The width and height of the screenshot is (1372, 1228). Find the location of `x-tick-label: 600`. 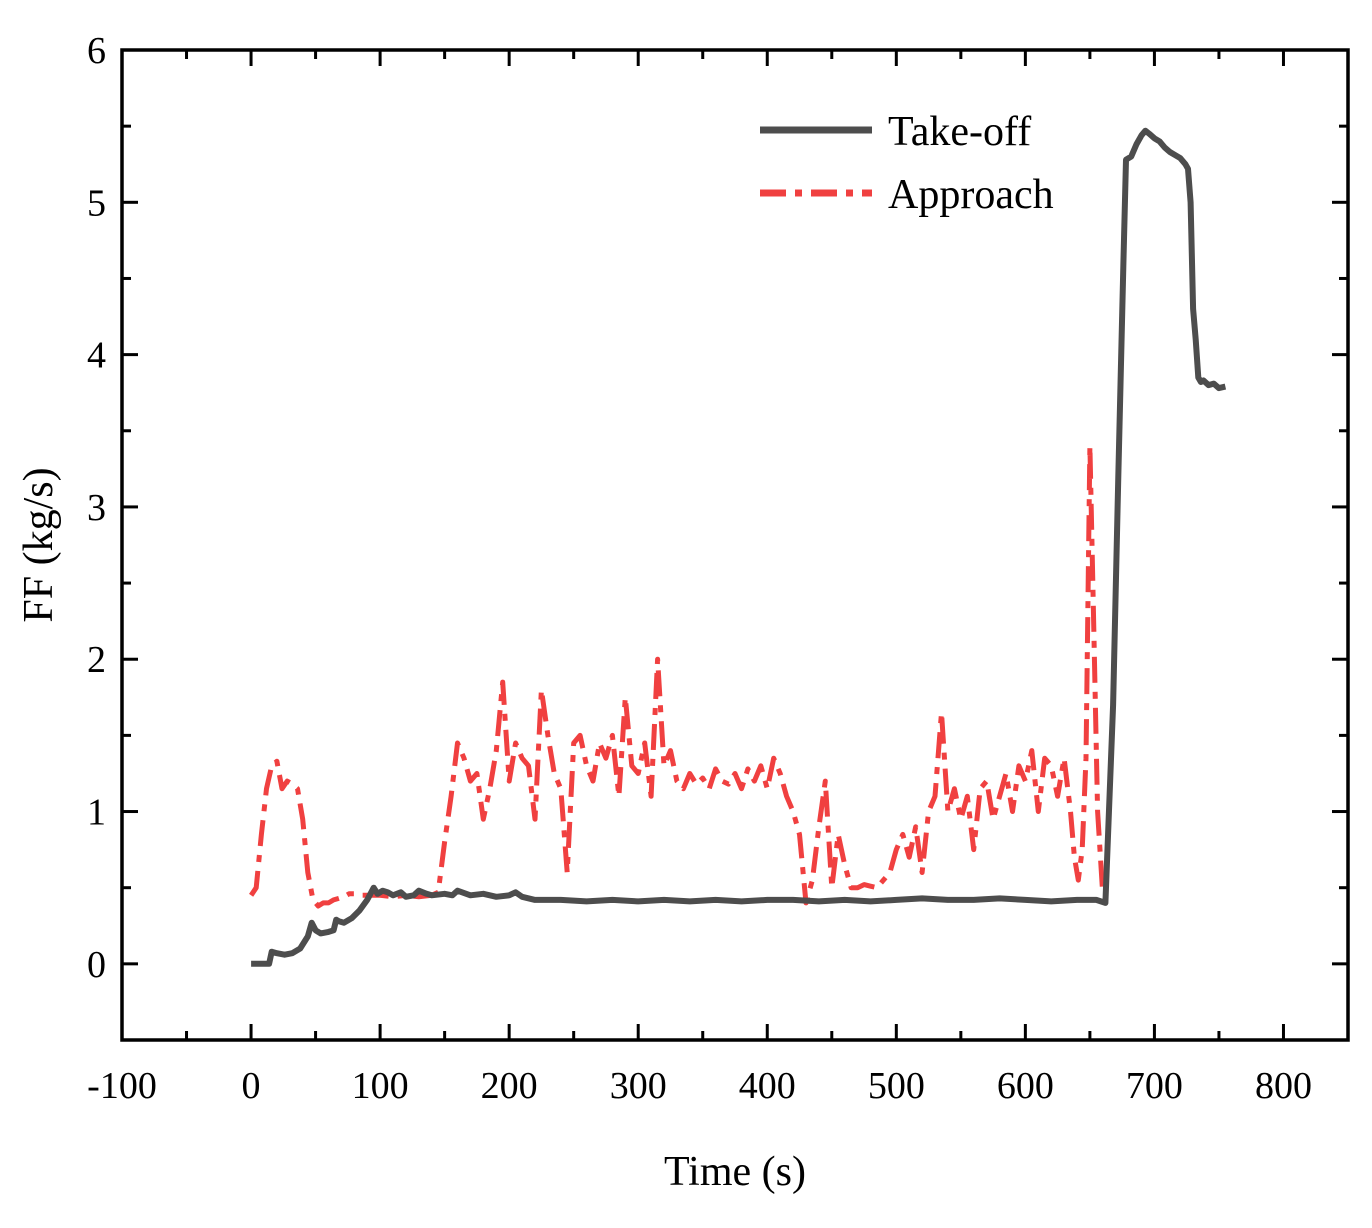

x-tick-label: 600 is located at coordinates (1025, 1086).